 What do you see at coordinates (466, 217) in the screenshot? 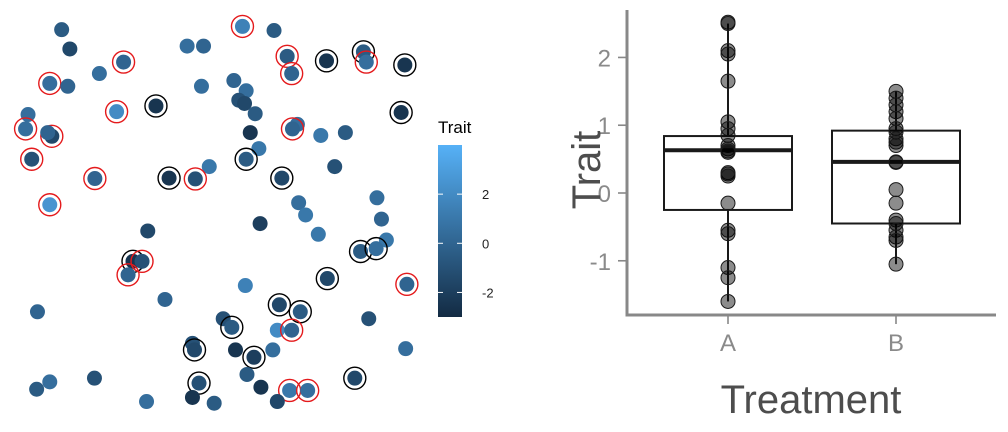
I see `colorbar-legend: Trait 2 0 -2` at bounding box center [466, 217].